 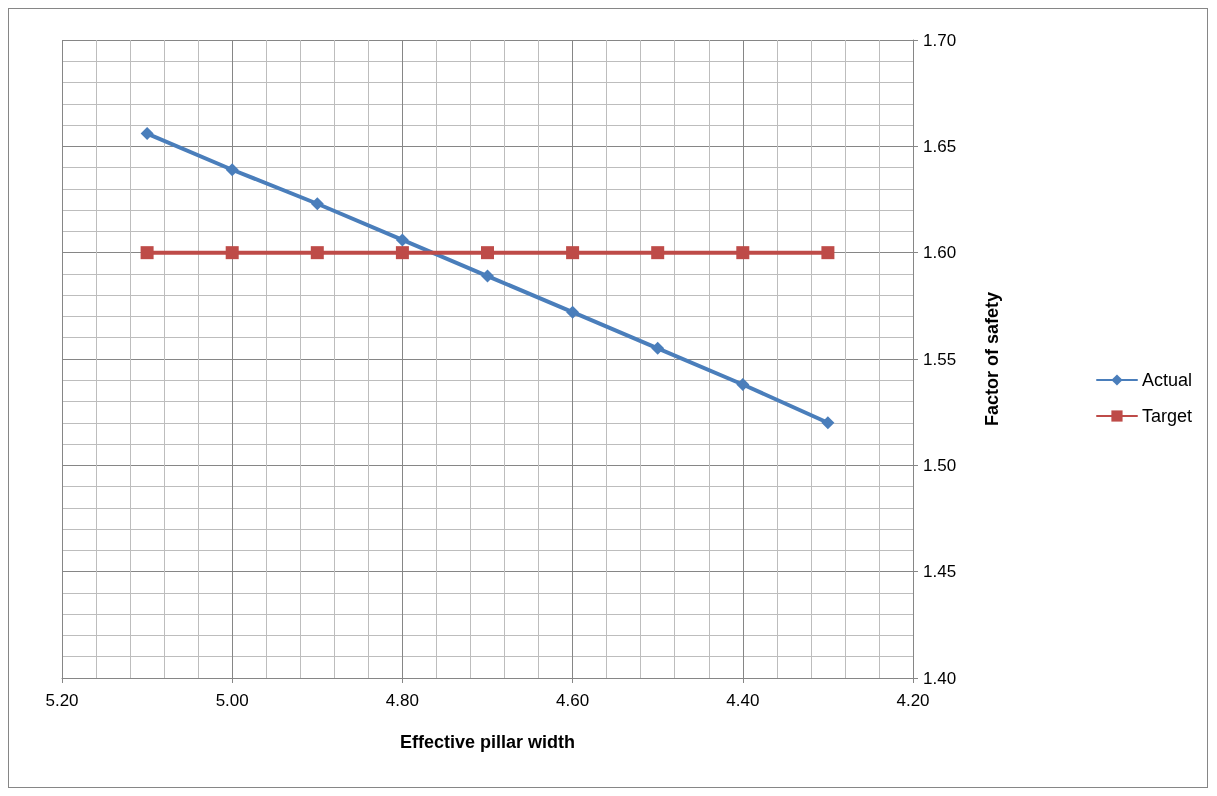 I want to click on x-tick-label: 5.20, so click(x=62, y=700).